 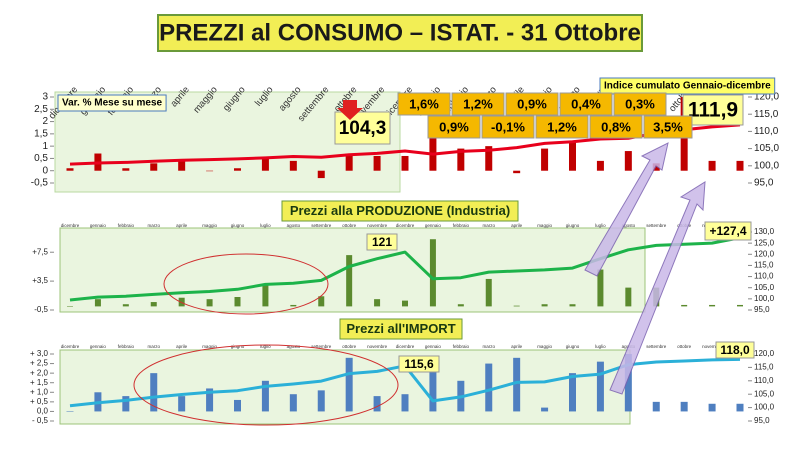 I want to click on y-tick-label: 3, so click(x=45, y=97).